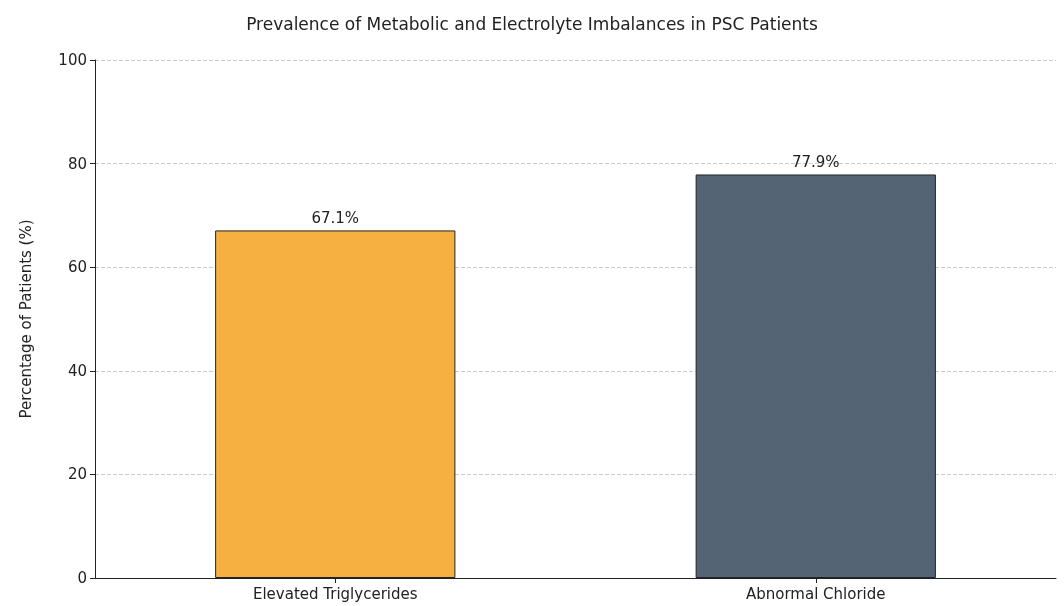 This screenshot has width=1064, height=606. I want to click on y-tick-label: 0, so click(82, 578).